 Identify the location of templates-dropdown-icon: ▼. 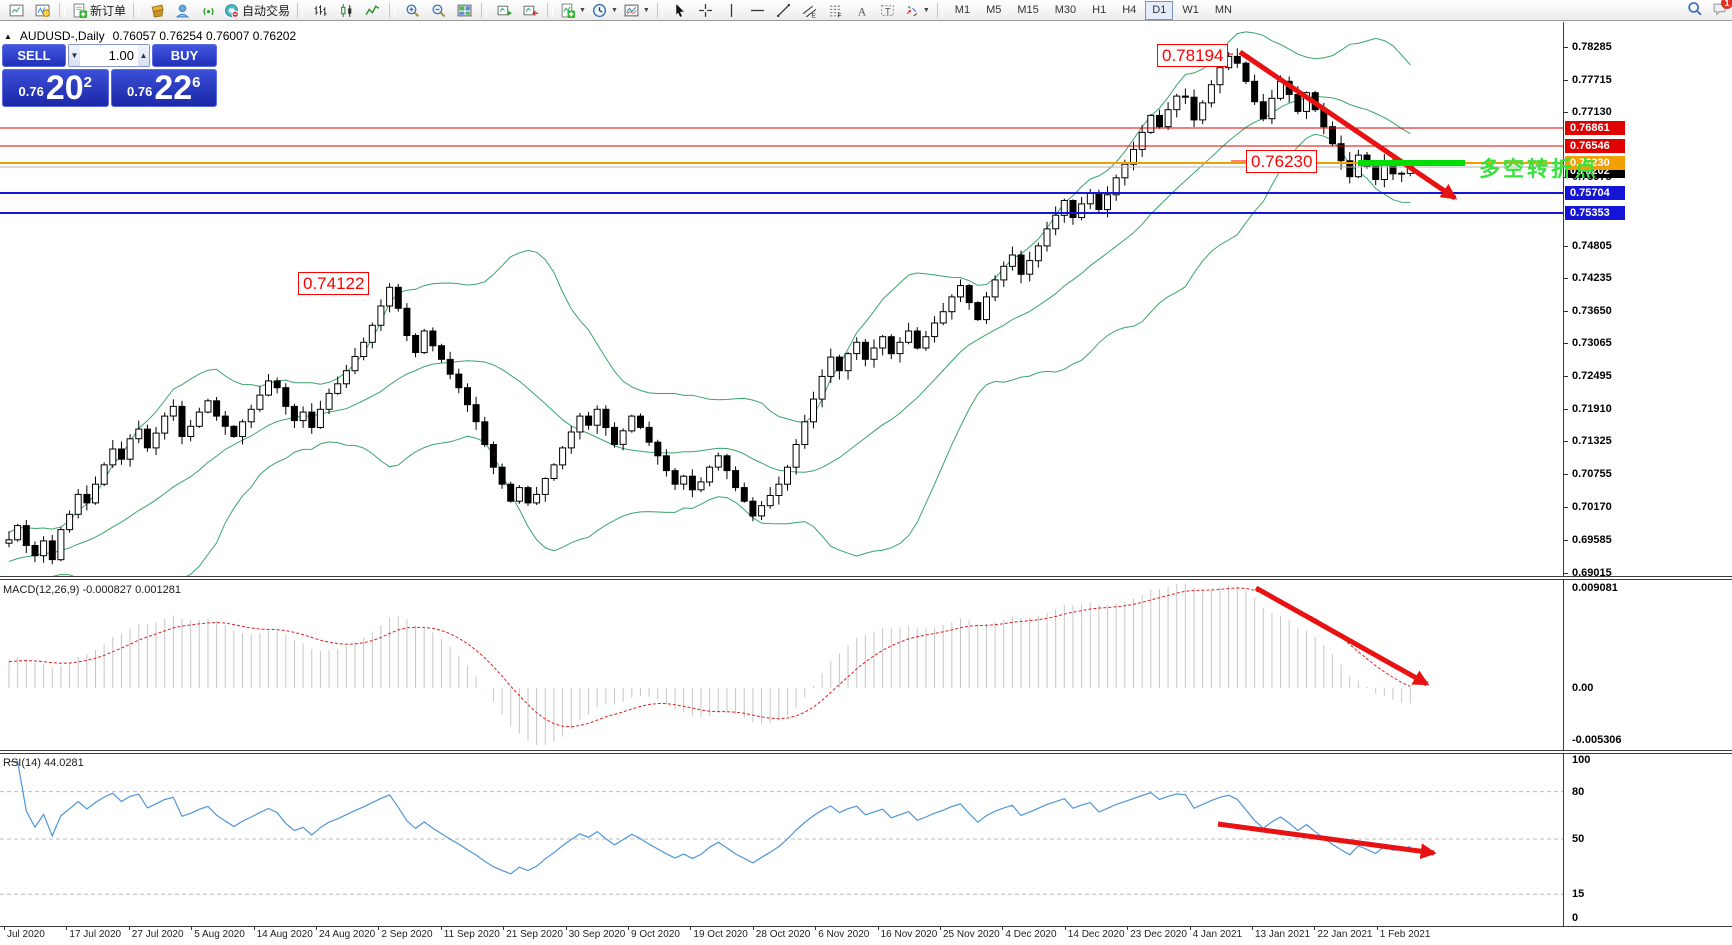
(646, 10).